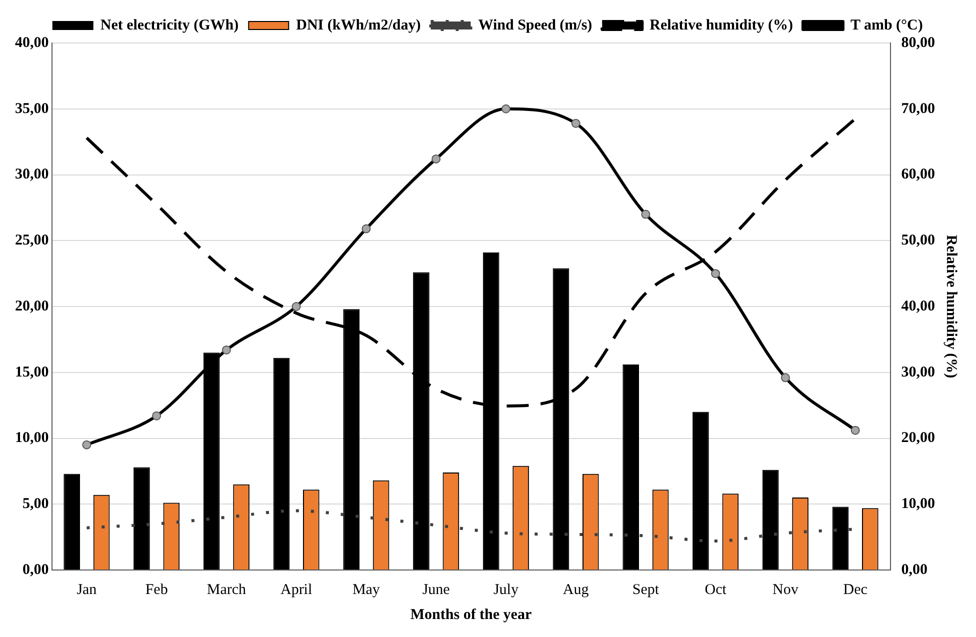  Describe the element at coordinates (576, 590) in the screenshot. I see `x-tick-label: Aug` at that location.